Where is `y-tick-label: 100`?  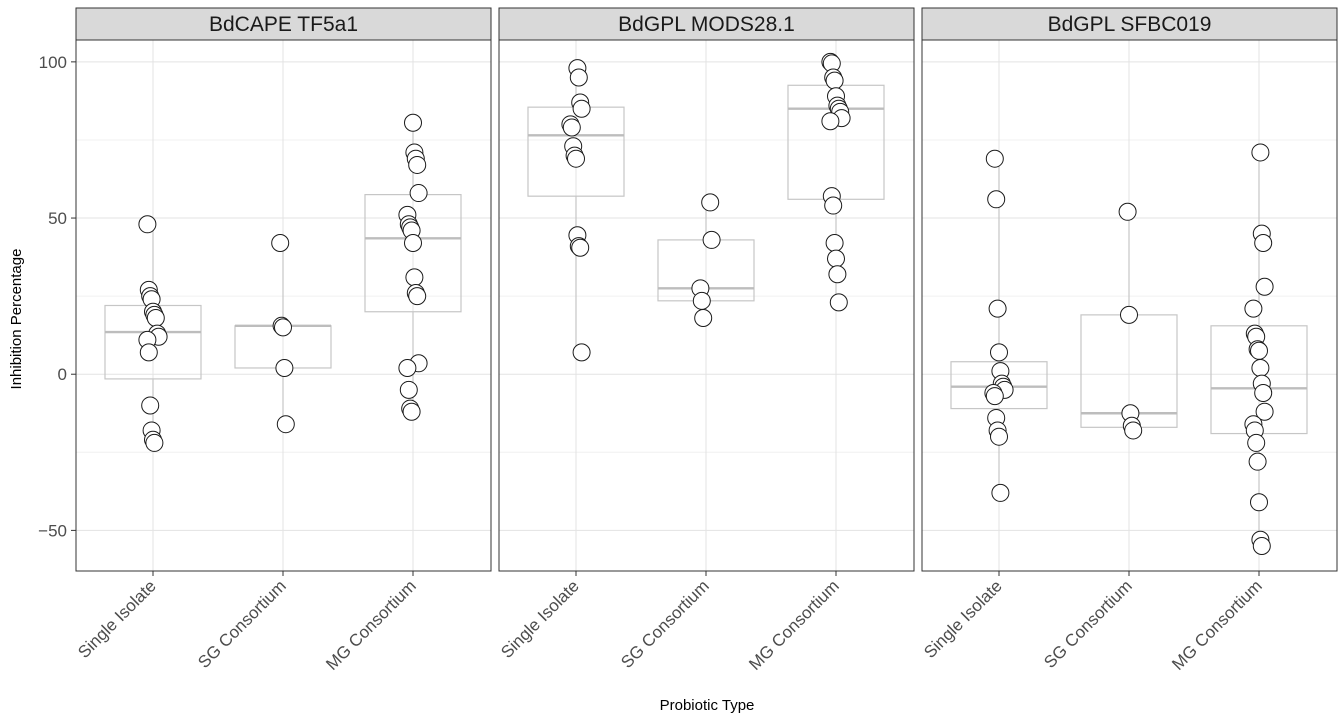
y-tick-label: 100 is located at coordinates (53, 62).